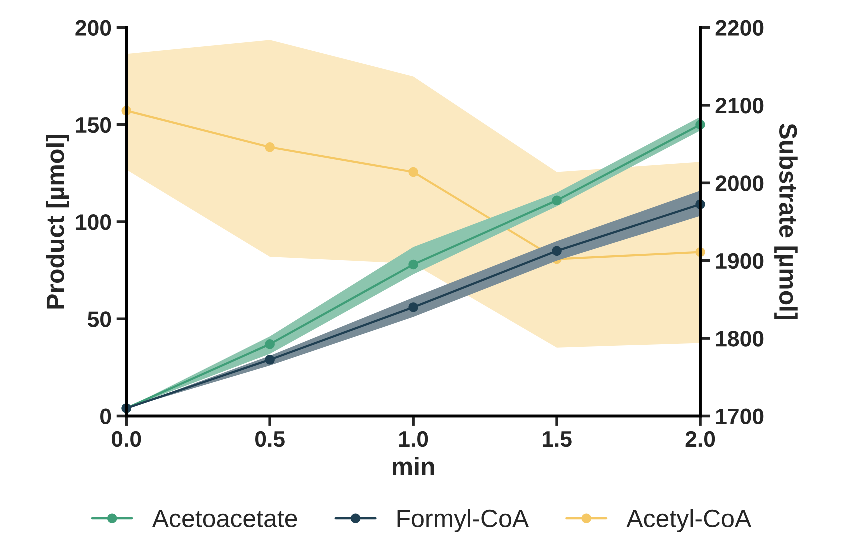 The height and width of the screenshot is (555, 844). I want to click on y-tick-label: 0, so click(106, 416).